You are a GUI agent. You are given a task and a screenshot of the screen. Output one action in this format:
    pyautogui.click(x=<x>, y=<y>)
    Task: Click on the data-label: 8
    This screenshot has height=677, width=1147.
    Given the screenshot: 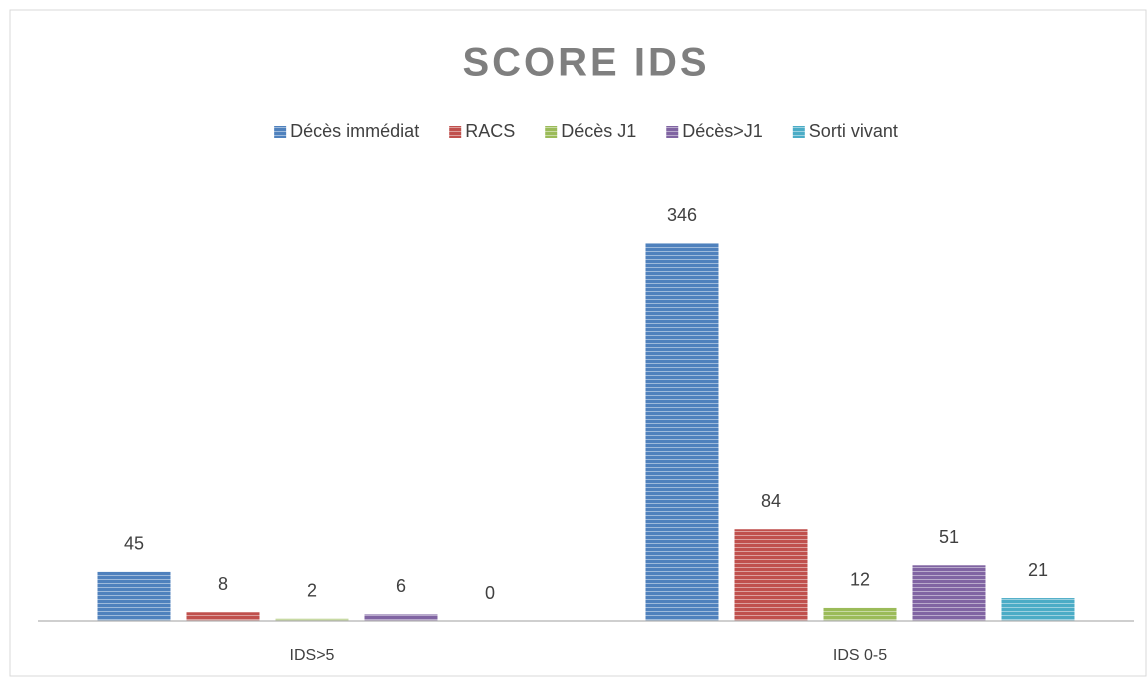 What is the action you would take?
    pyautogui.click(x=223, y=584)
    